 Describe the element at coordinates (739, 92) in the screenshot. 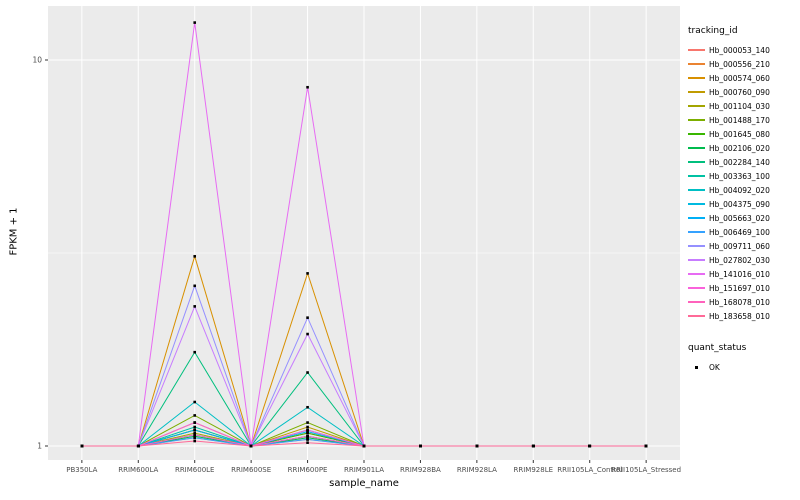

I see `legend-item-label: Hb_000760_090` at that location.